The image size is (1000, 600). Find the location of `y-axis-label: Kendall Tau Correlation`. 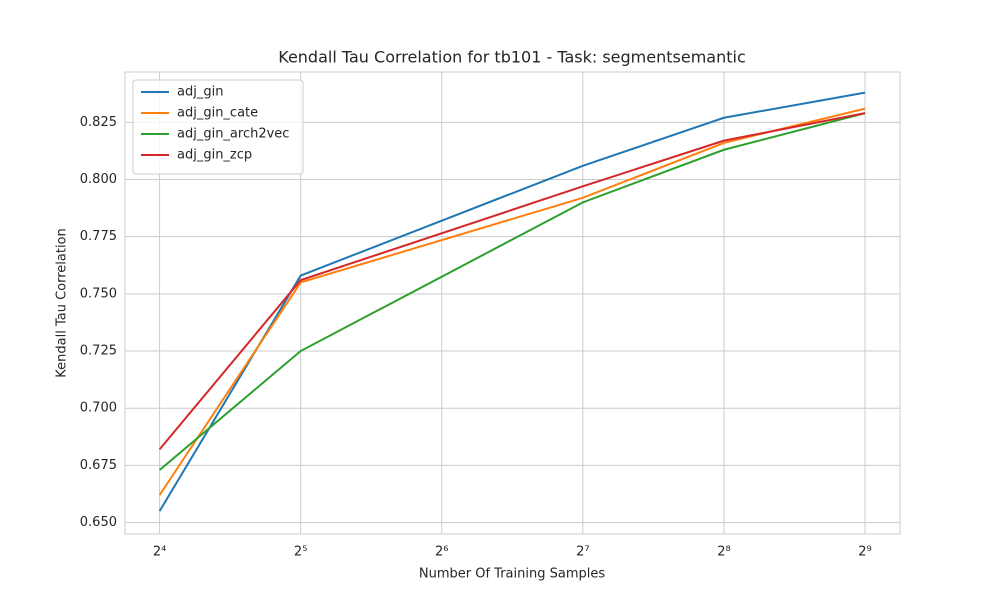

y-axis-label: Kendall Tau Correlation is located at coordinates (62, 303).